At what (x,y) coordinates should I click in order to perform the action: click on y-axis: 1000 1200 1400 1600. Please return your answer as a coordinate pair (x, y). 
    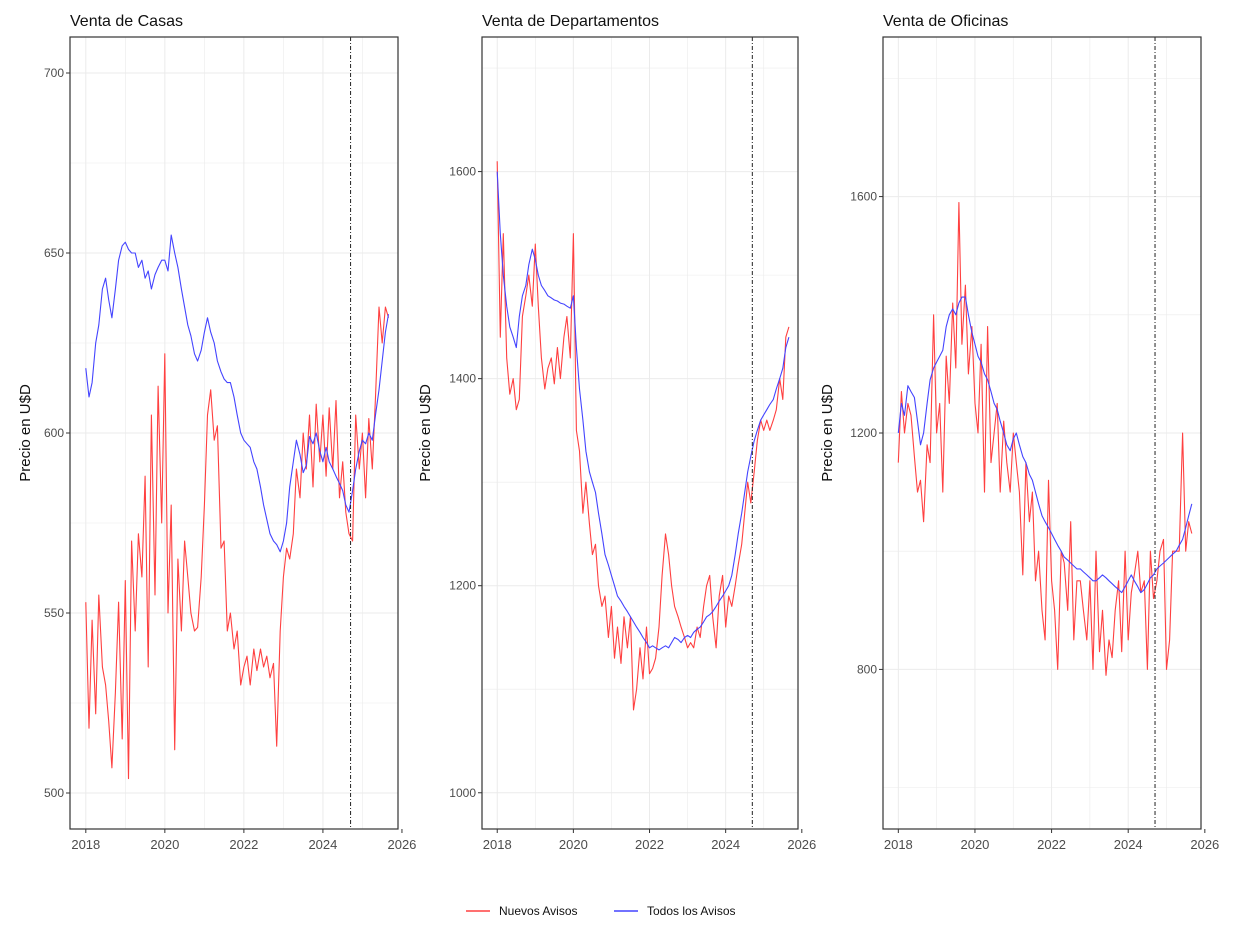
    Looking at the image, I should click on (465, 482).